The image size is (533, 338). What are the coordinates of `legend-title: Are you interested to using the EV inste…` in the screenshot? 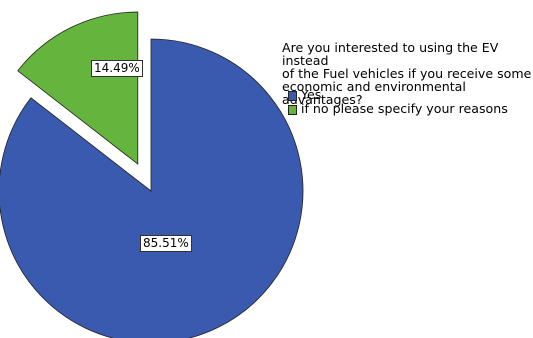 It's located at (407, 73).